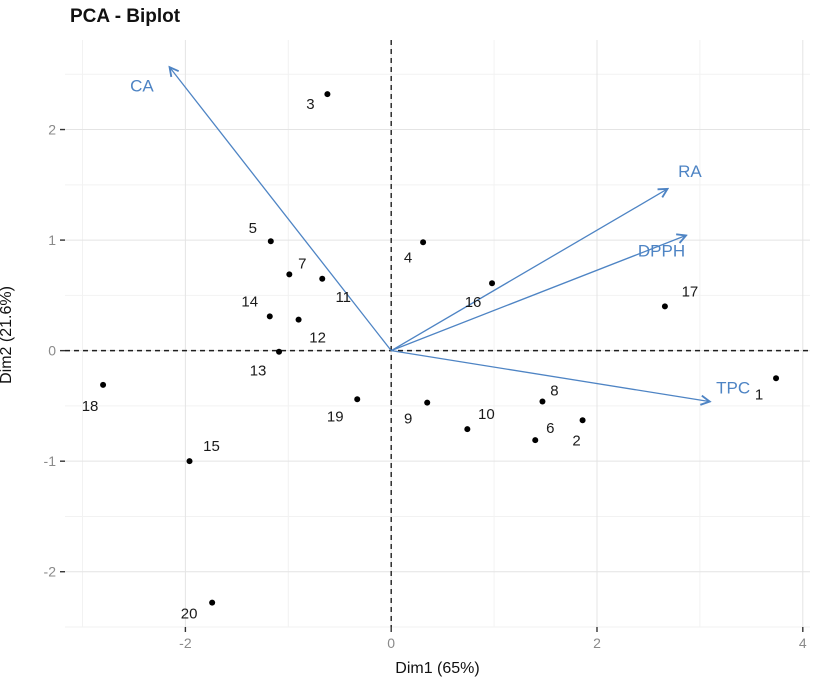  What do you see at coordinates (185, 643) in the screenshot?
I see `x-tick-label: -2` at bounding box center [185, 643].